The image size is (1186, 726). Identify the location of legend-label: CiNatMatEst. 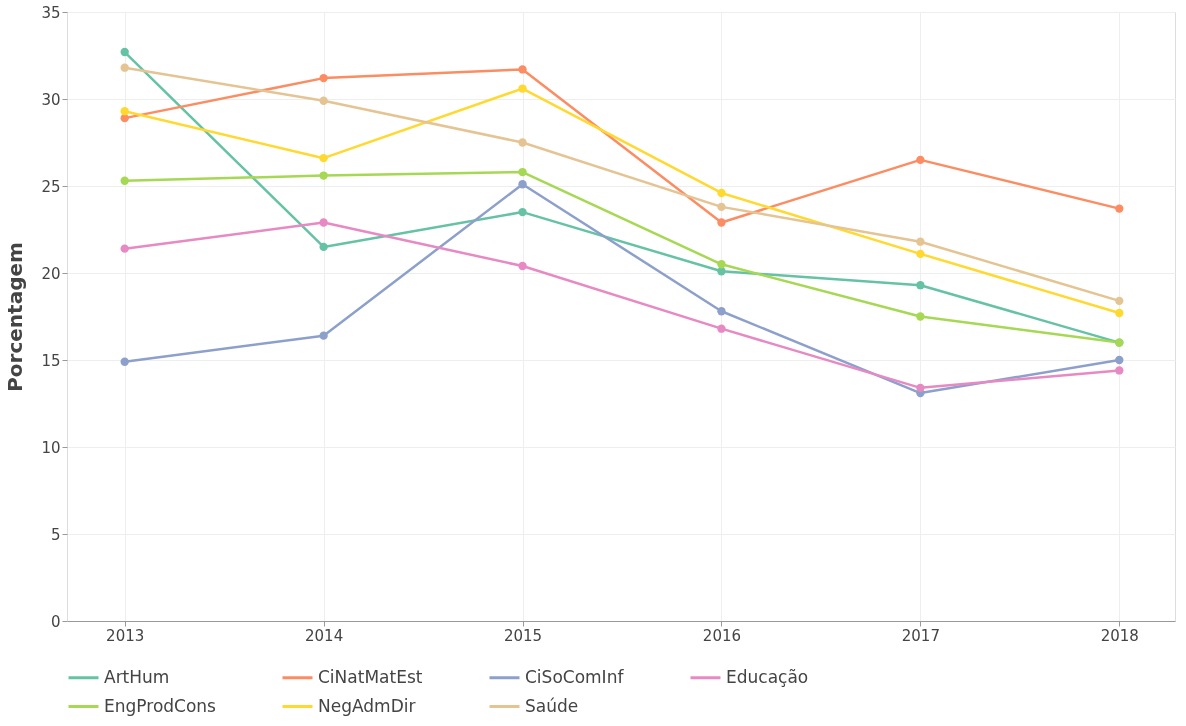
(370, 676).